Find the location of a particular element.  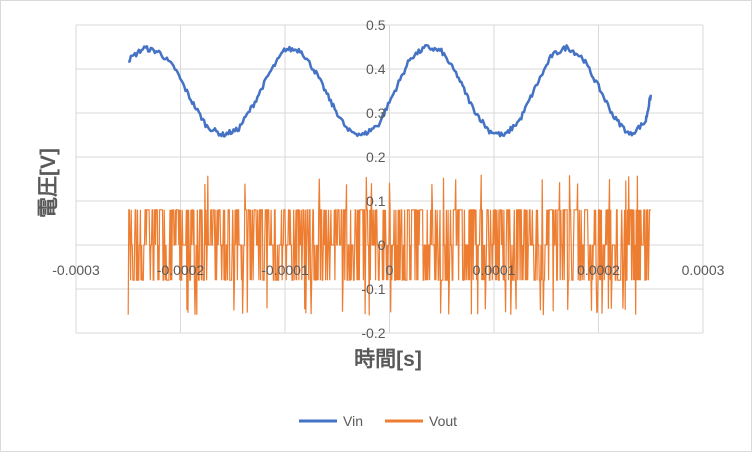

y-tick-label: 0.3 is located at coordinates (376, 113).